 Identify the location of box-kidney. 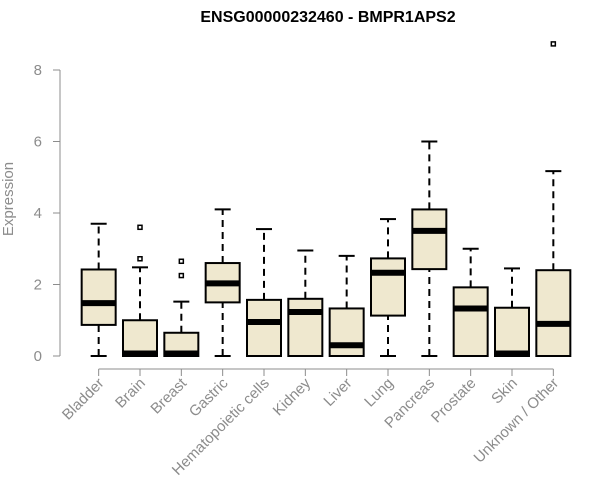
(305, 303).